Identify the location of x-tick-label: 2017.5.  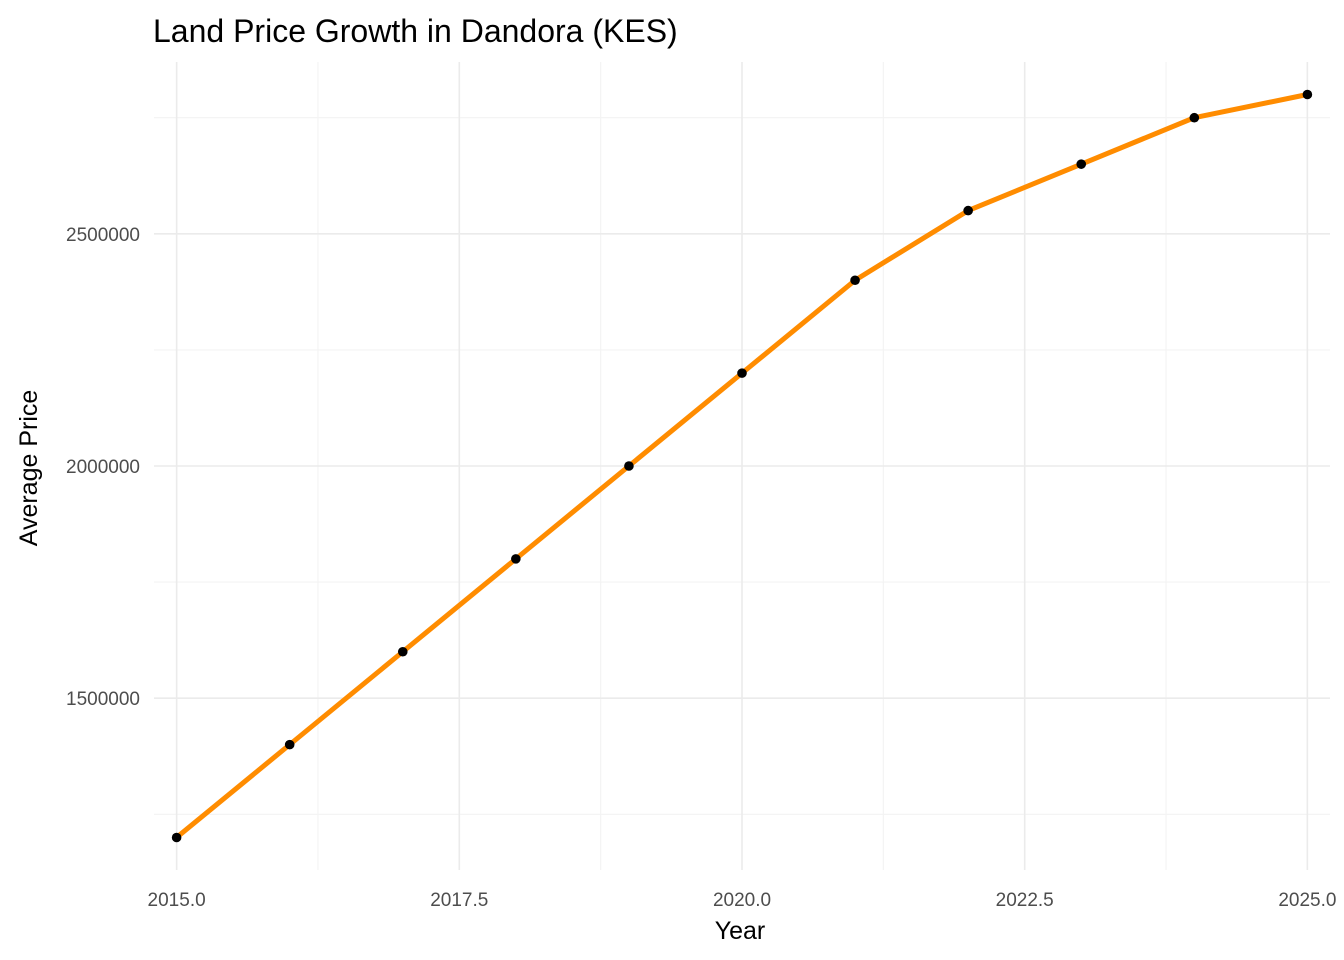
(459, 900).